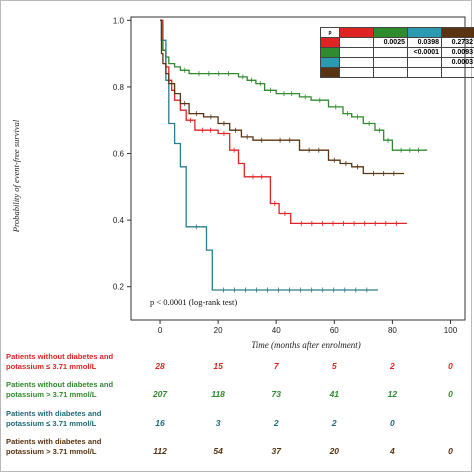 The height and width of the screenshot is (474, 474). Describe the element at coordinates (457, 62) in the screenshot. I see `pvalue-cell: 0.0003` at that location.